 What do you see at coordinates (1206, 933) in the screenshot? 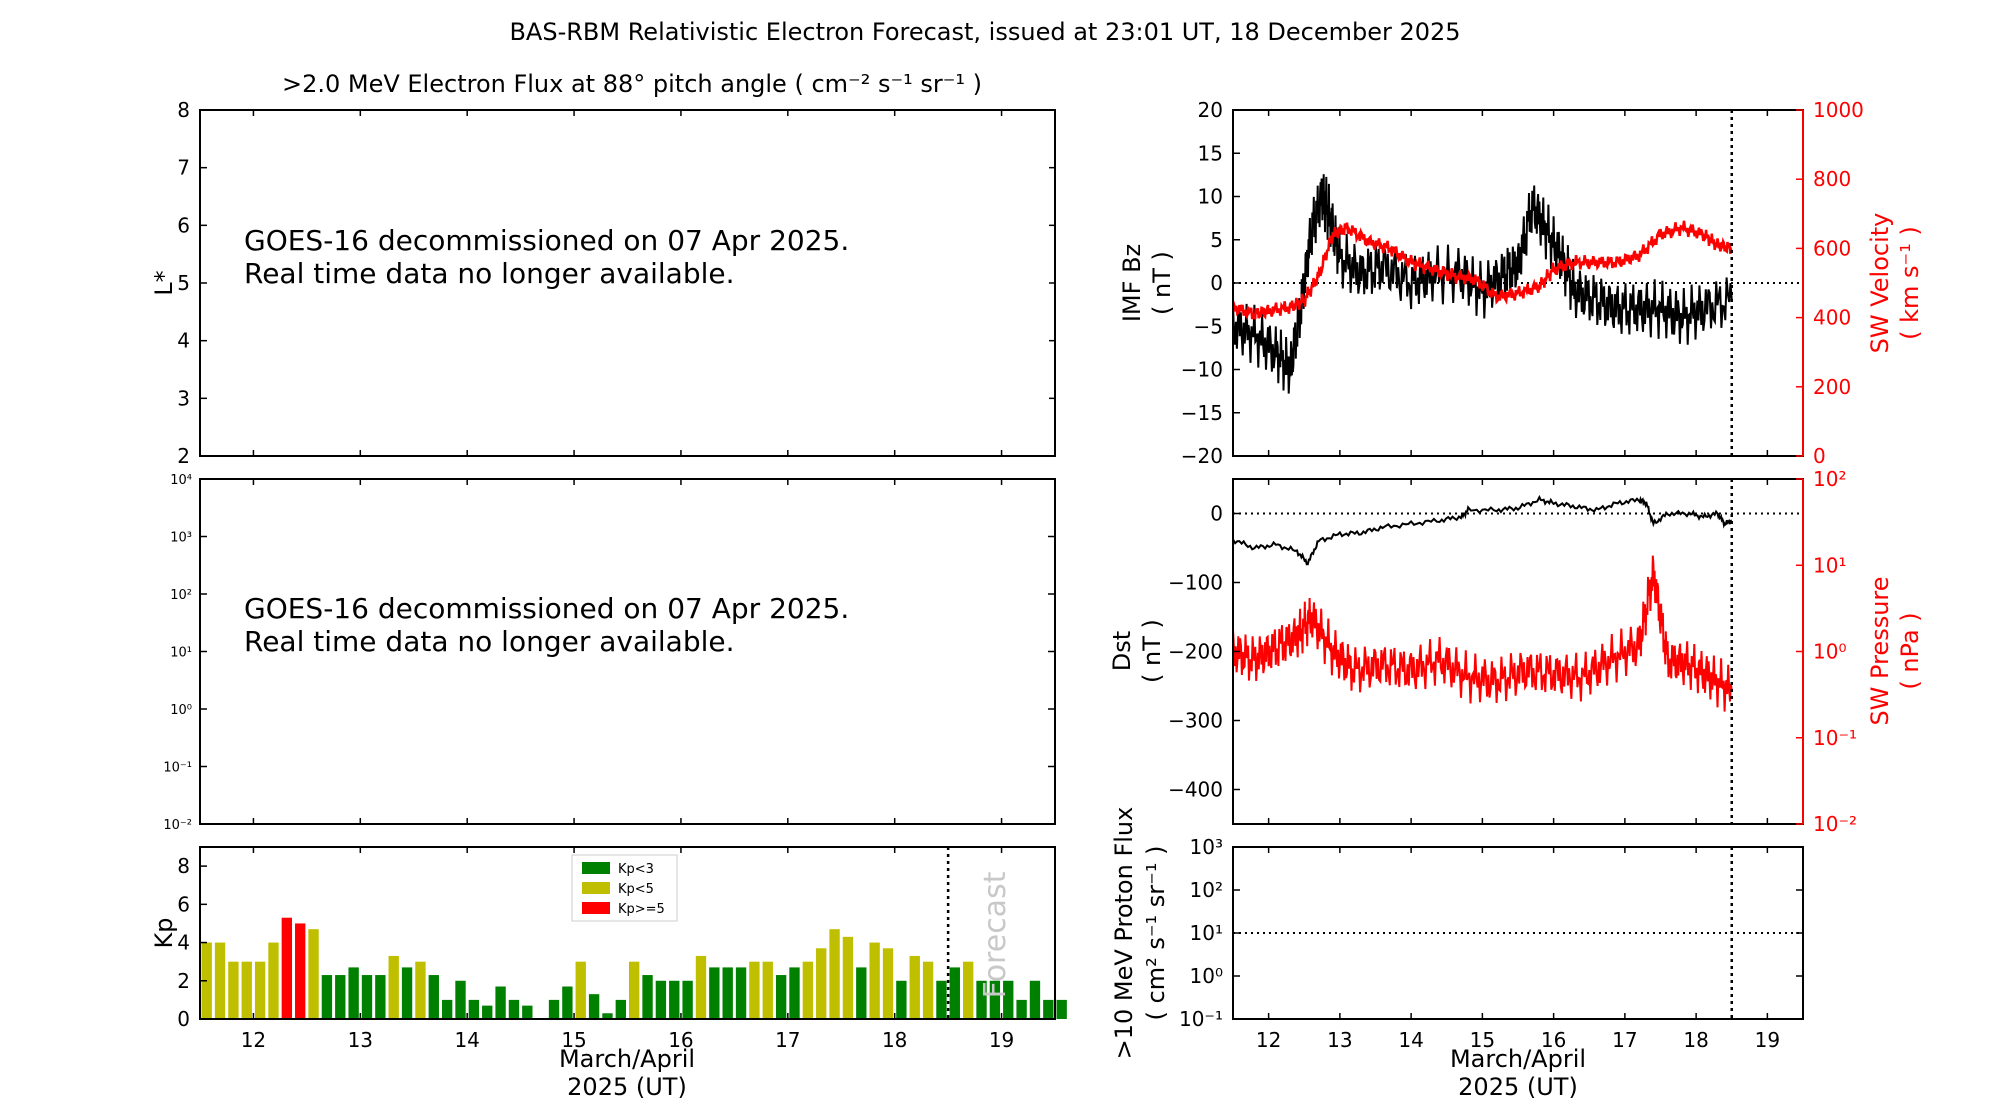
I see `proton-y-tick-label: 10¹` at bounding box center [1206, 933].